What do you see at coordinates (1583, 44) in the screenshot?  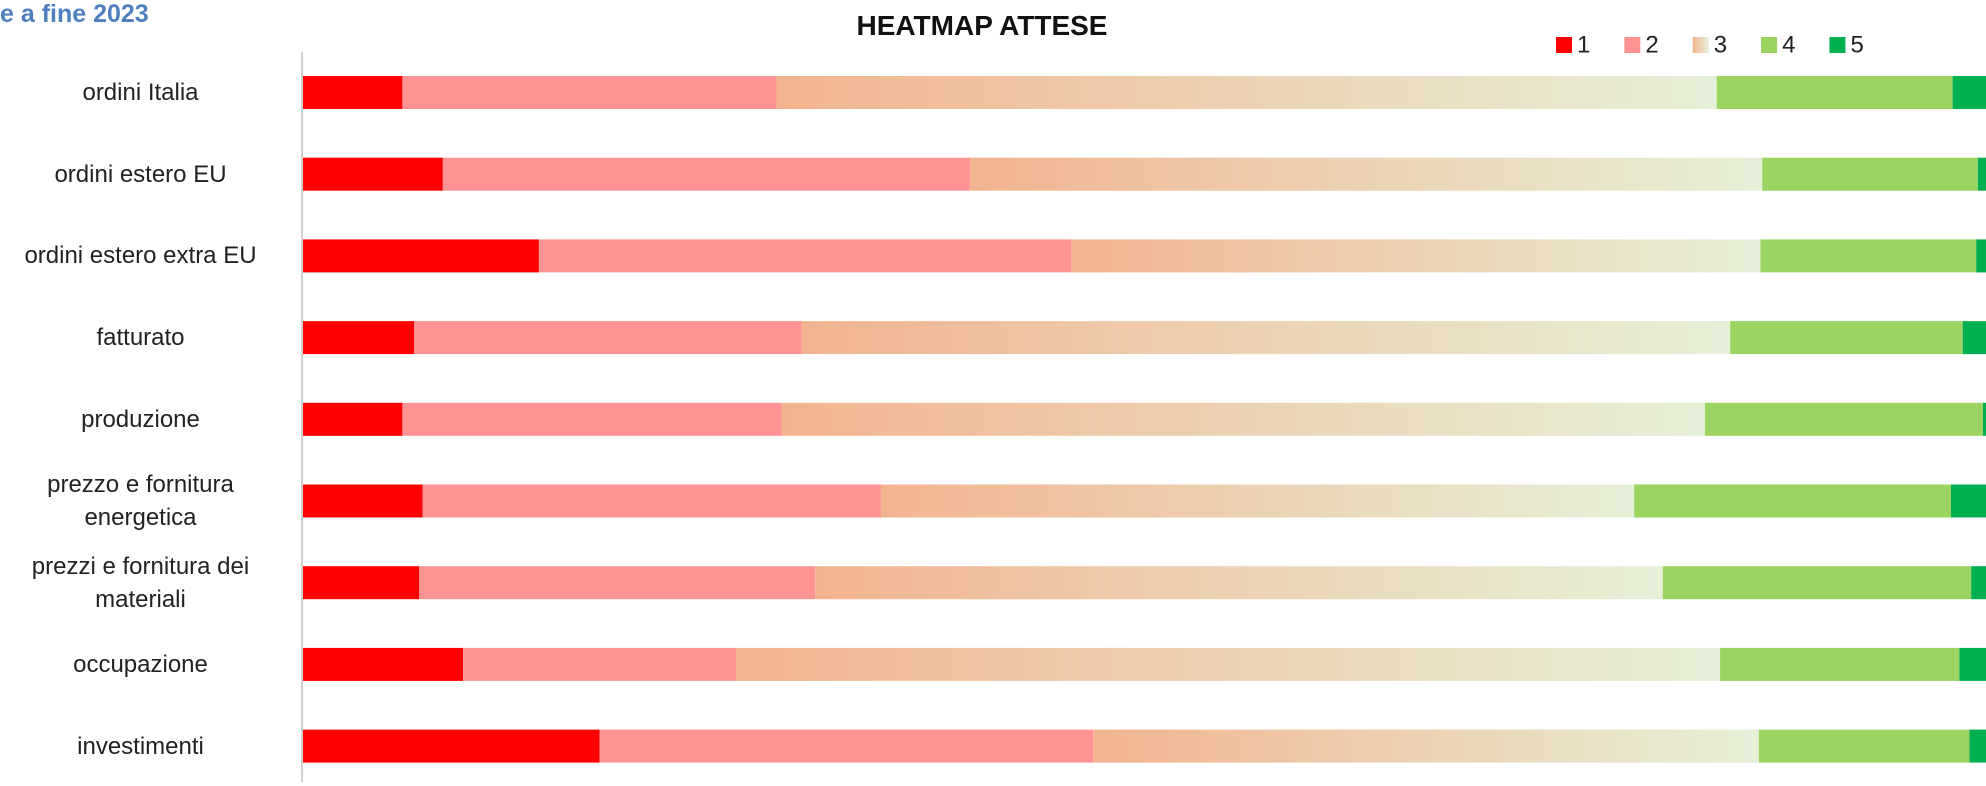 I see `legend-label: 1` at bounding box center [1583, 44].